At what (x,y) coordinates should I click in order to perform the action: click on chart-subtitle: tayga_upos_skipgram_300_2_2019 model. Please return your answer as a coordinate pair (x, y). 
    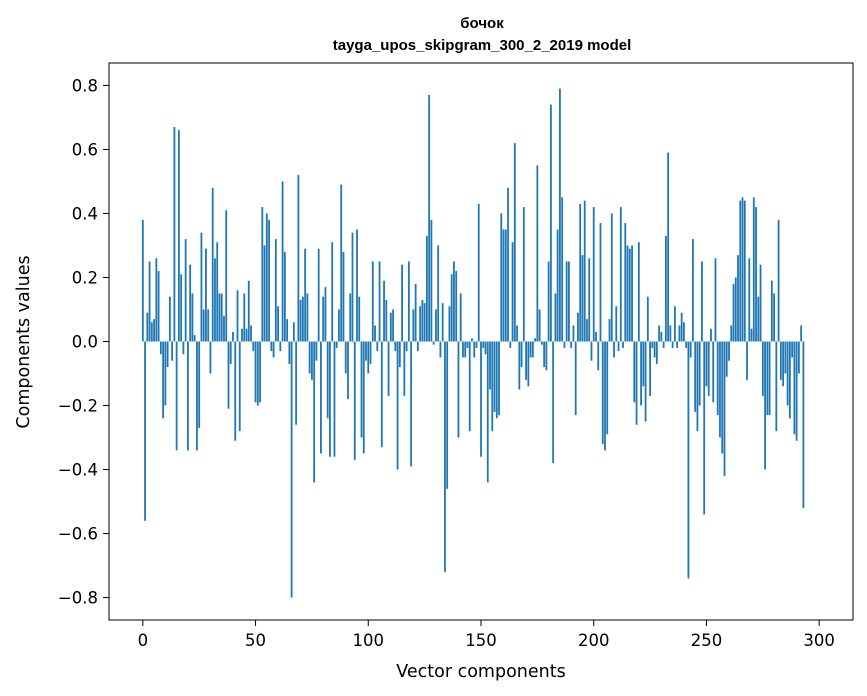
    Looking at the image, I should click on (482, 45).